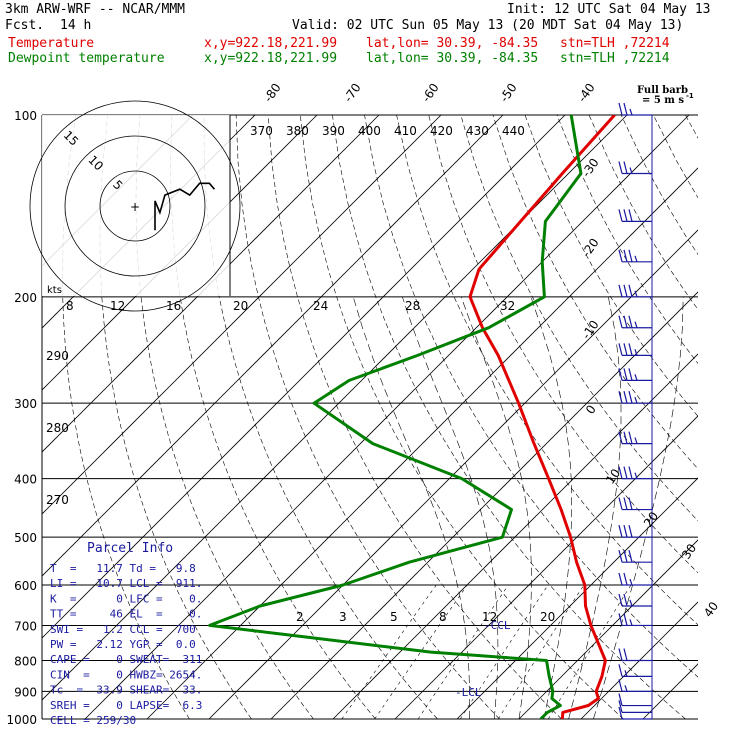  I want to click on parcel-info-row: CELL = 259/30, so click(93, 720).